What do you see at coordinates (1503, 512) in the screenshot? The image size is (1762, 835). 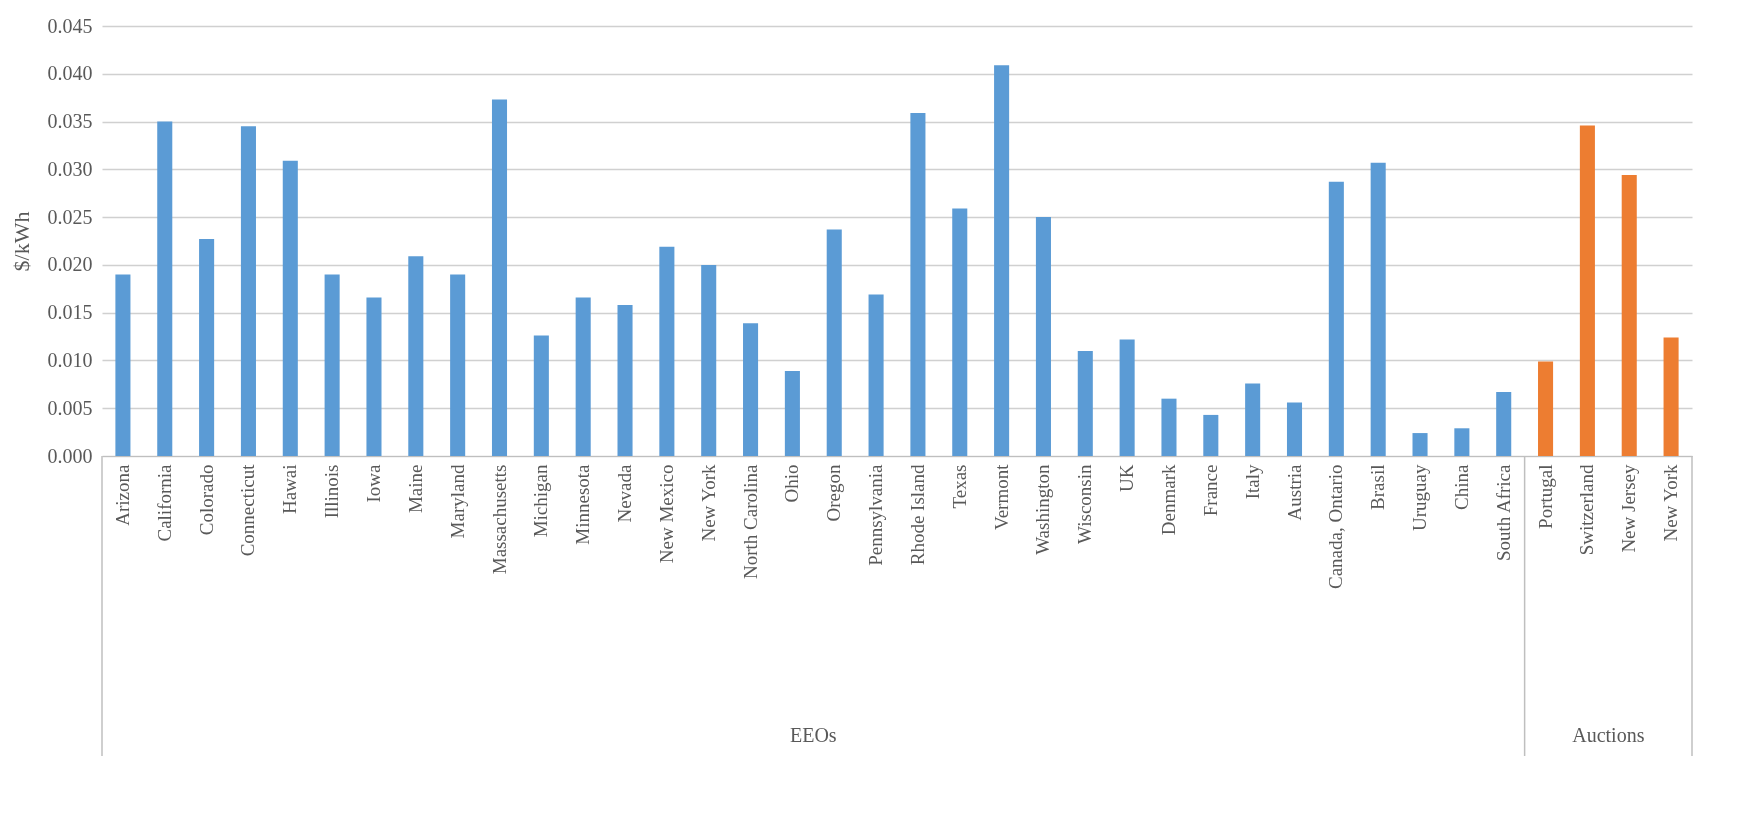 I see `x-tick-label: South Africa` at bounding box center [1503, 512].